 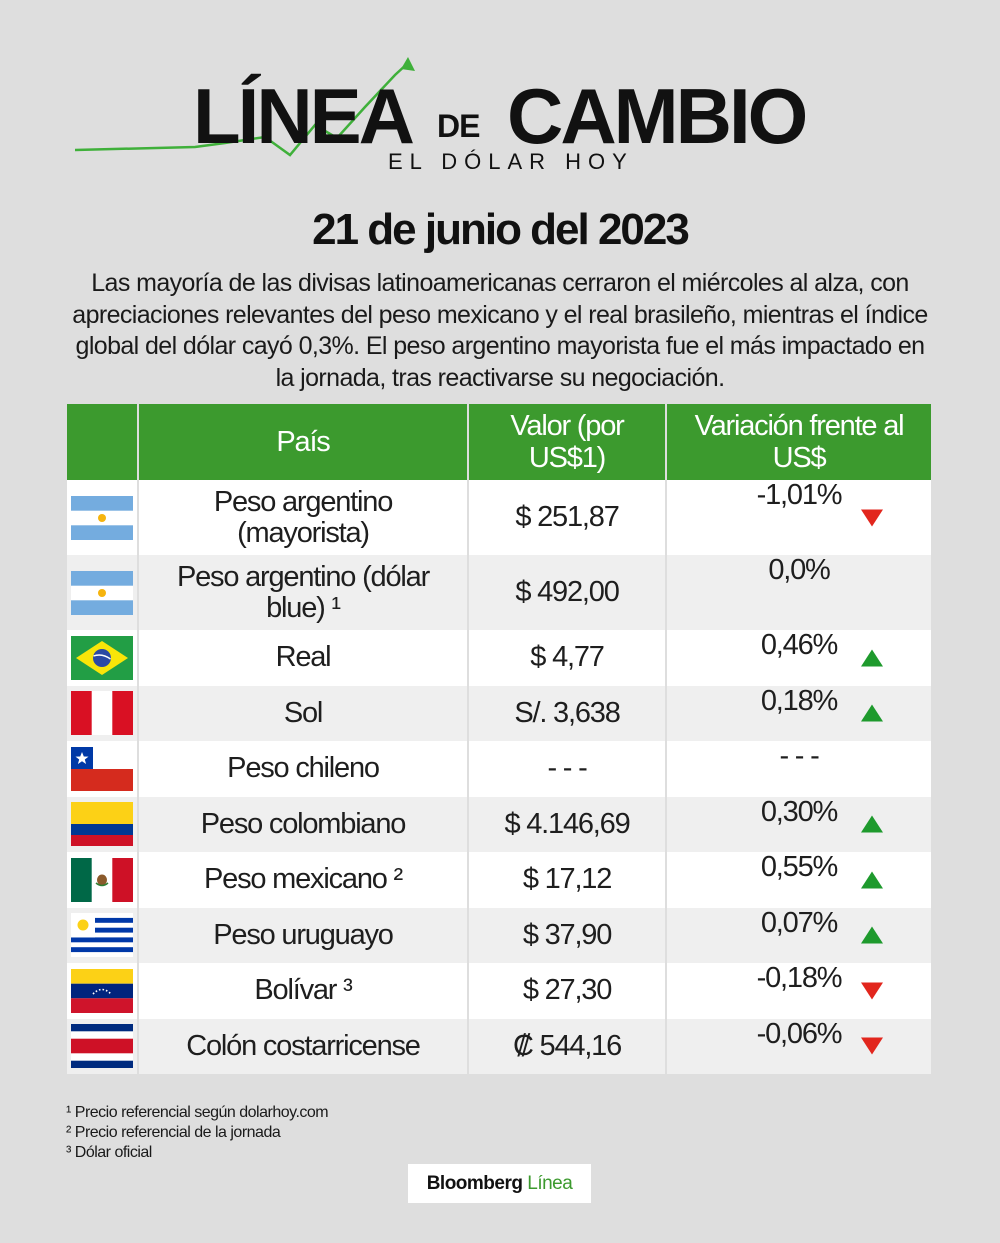 What do you see at coordinates (303, 824) in the screenshot?
I see `country-name: Peso colombiano` at bounding box center [303, 824].